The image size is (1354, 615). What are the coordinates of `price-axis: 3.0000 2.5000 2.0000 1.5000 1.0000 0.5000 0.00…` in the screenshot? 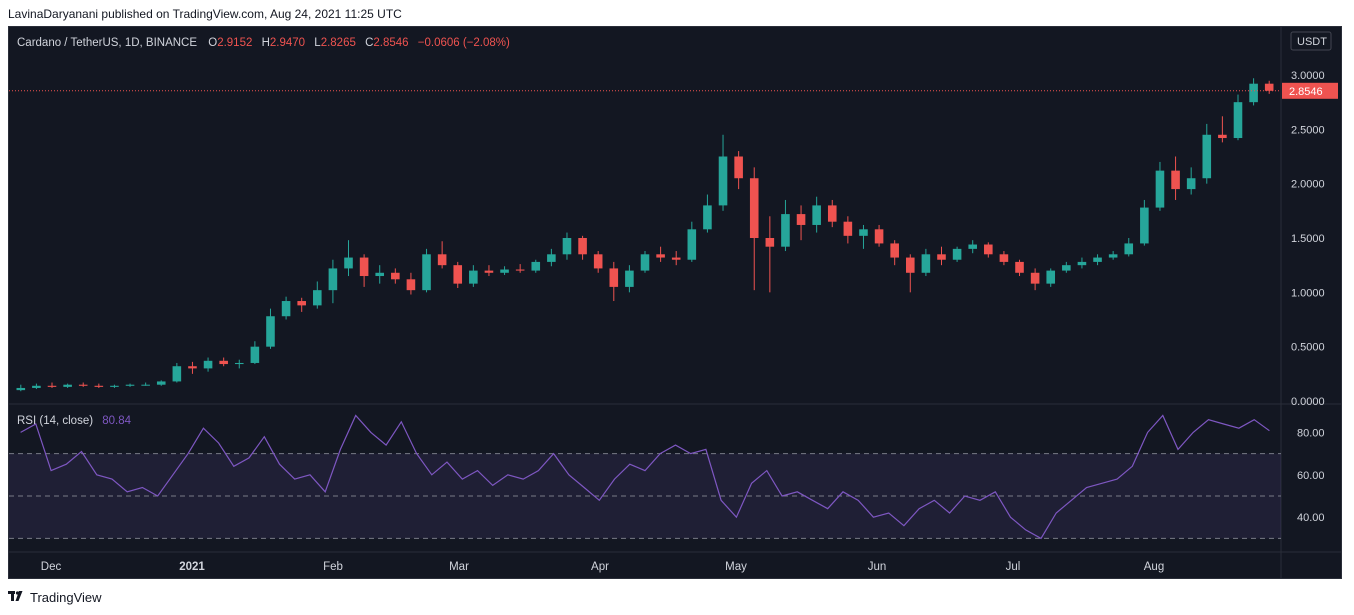 It's located at (1308, 239).